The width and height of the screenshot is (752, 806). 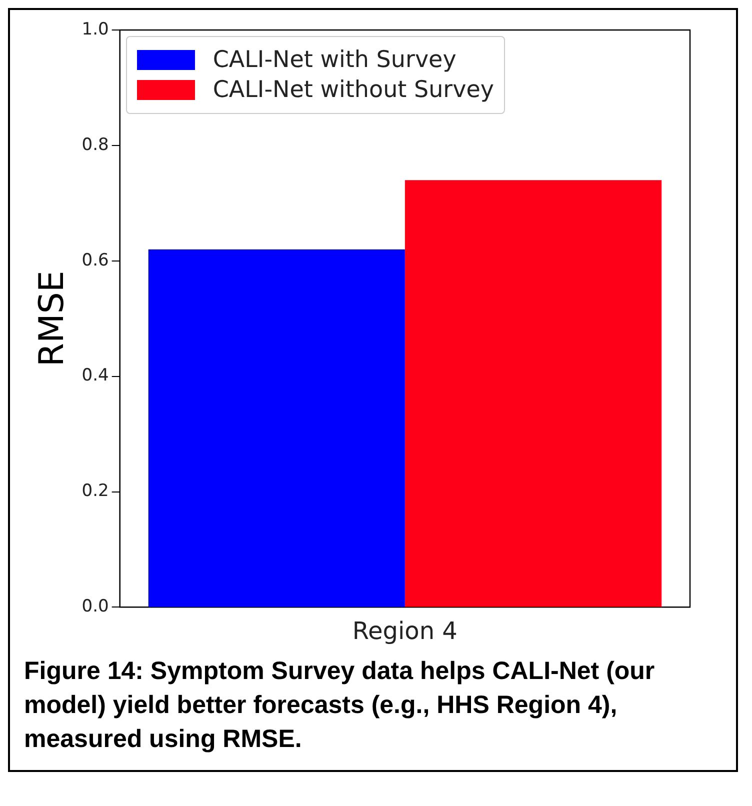 I want to click on y-tick-label: 0.0, so click(x=95, y=606).